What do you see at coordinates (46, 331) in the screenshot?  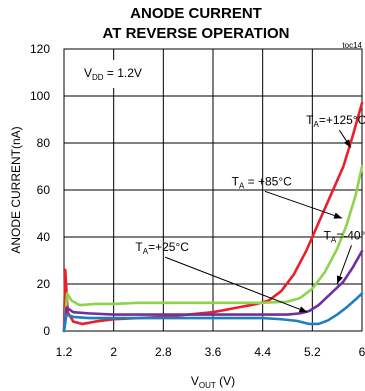 I see `y-tick-label: 0` at bounding box center [46, 331].